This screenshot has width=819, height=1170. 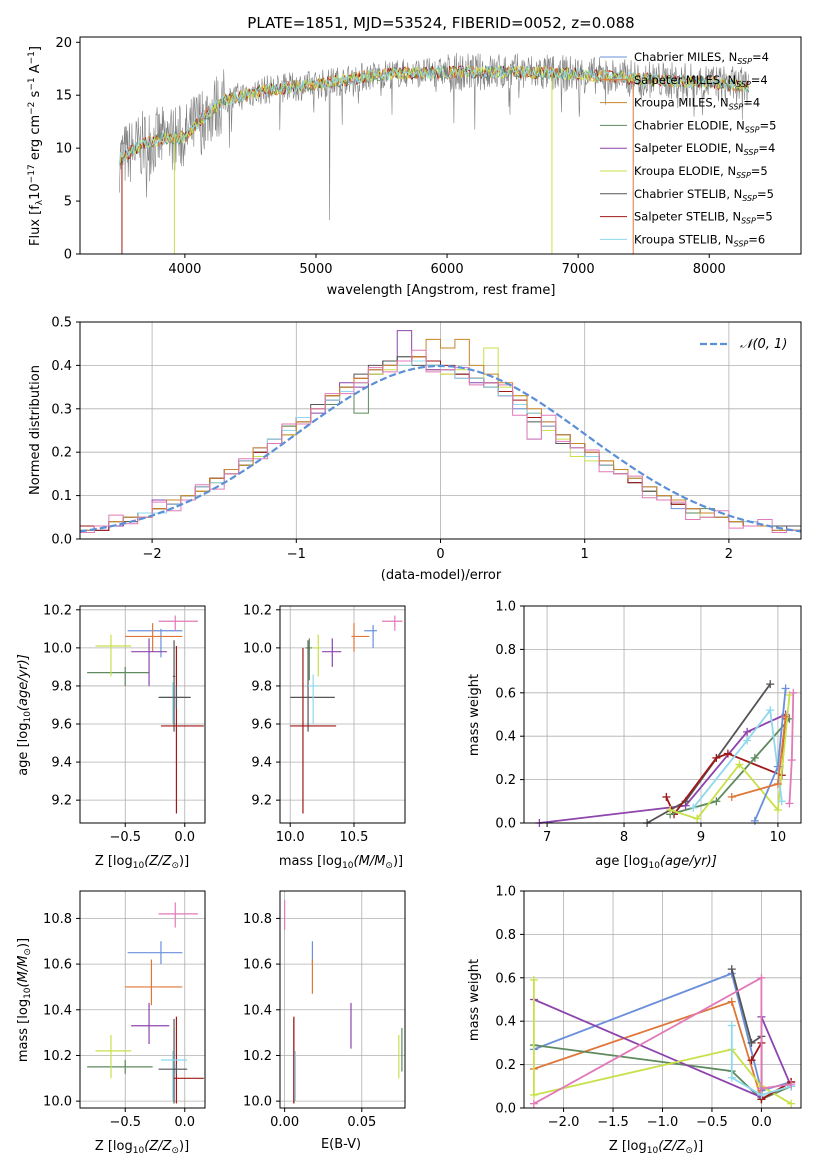 What do you see at coordinates (440, 448) in the screenshot?
I see `normal-curve` at bounding box center [440, 448].